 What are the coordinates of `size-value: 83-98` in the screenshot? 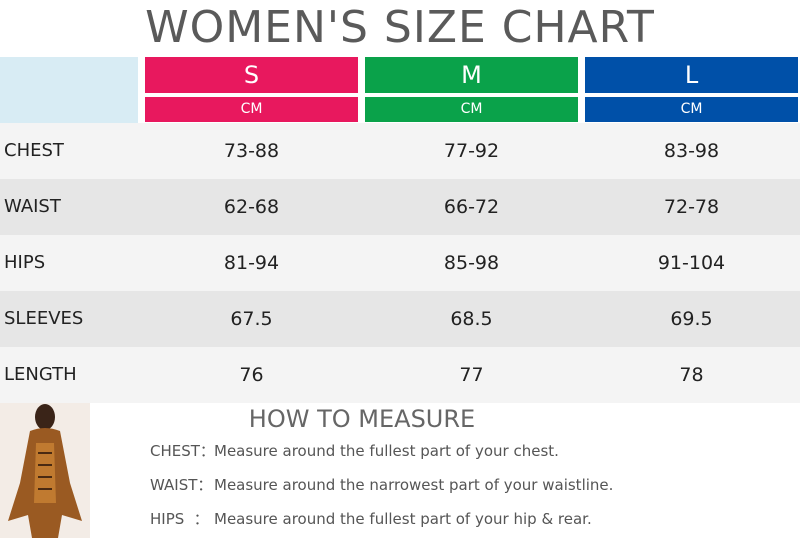 It's located at (691, 151).